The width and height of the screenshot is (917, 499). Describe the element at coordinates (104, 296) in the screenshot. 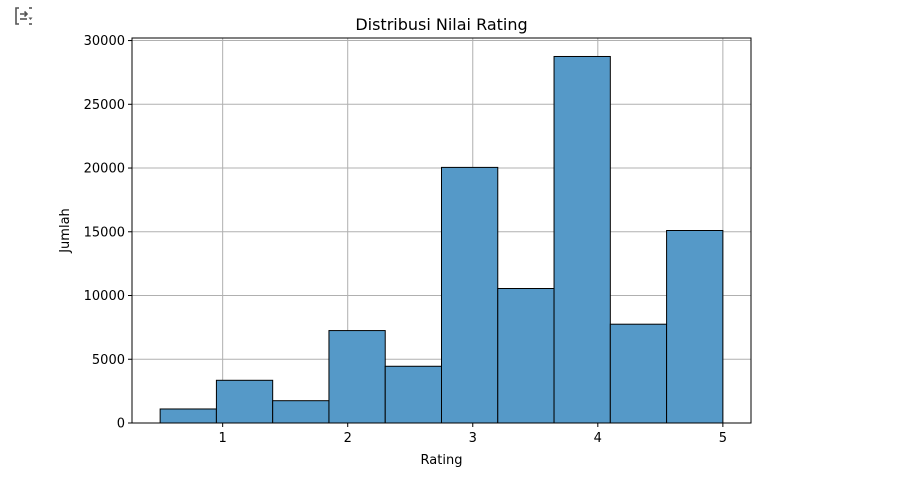

I see `y-tick-label: 10000` at that location.